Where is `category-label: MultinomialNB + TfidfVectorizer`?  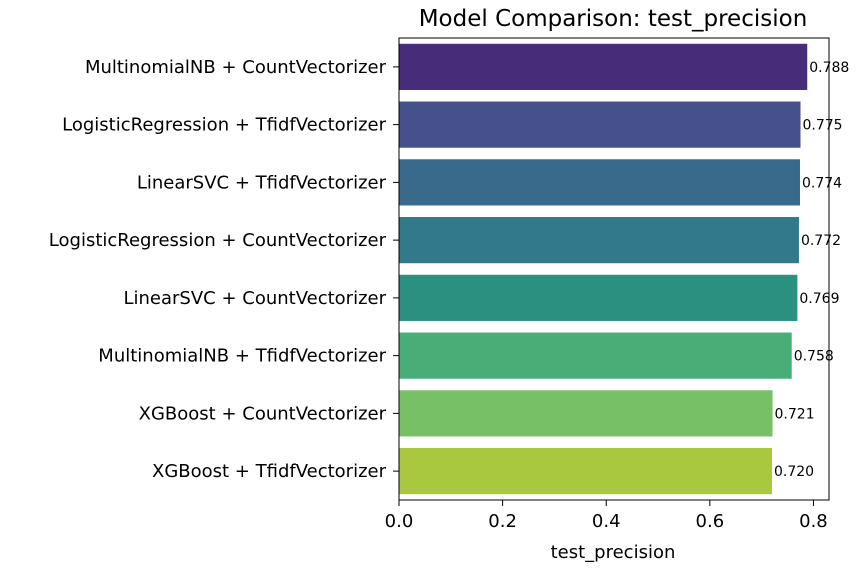
category-label: MultinomialNB + TfidfVectorizer is located at coordinates (242, 356).